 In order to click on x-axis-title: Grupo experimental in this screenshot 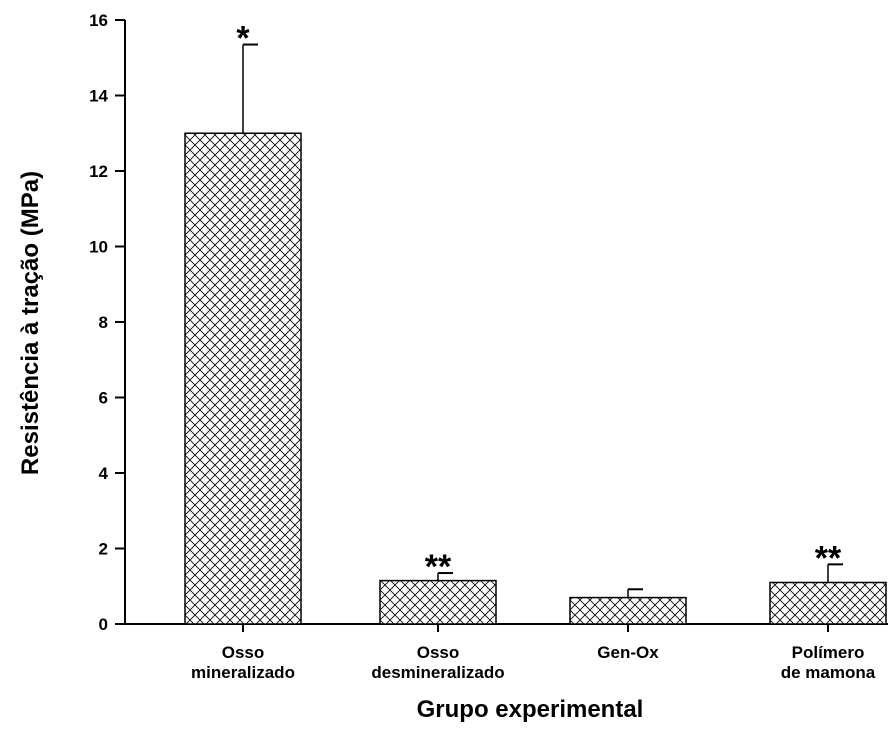, I will do `click(530, 709)`.